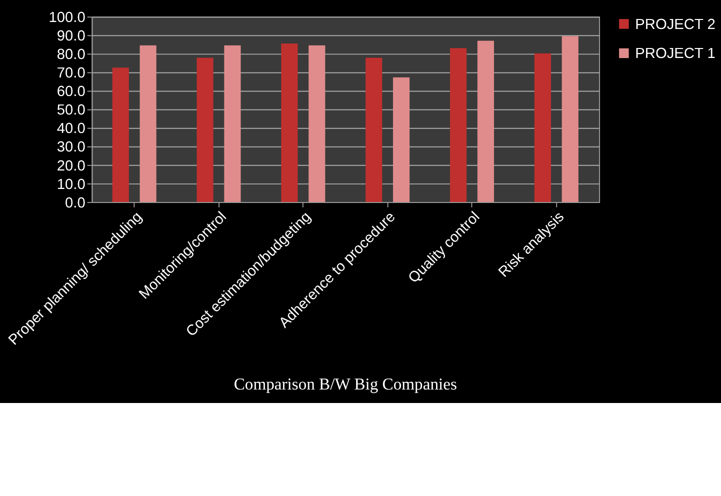  Describe the element at coordinates (345, 384) in the screenshot. I see `text: Comparison B/W Big Companies` at that location.